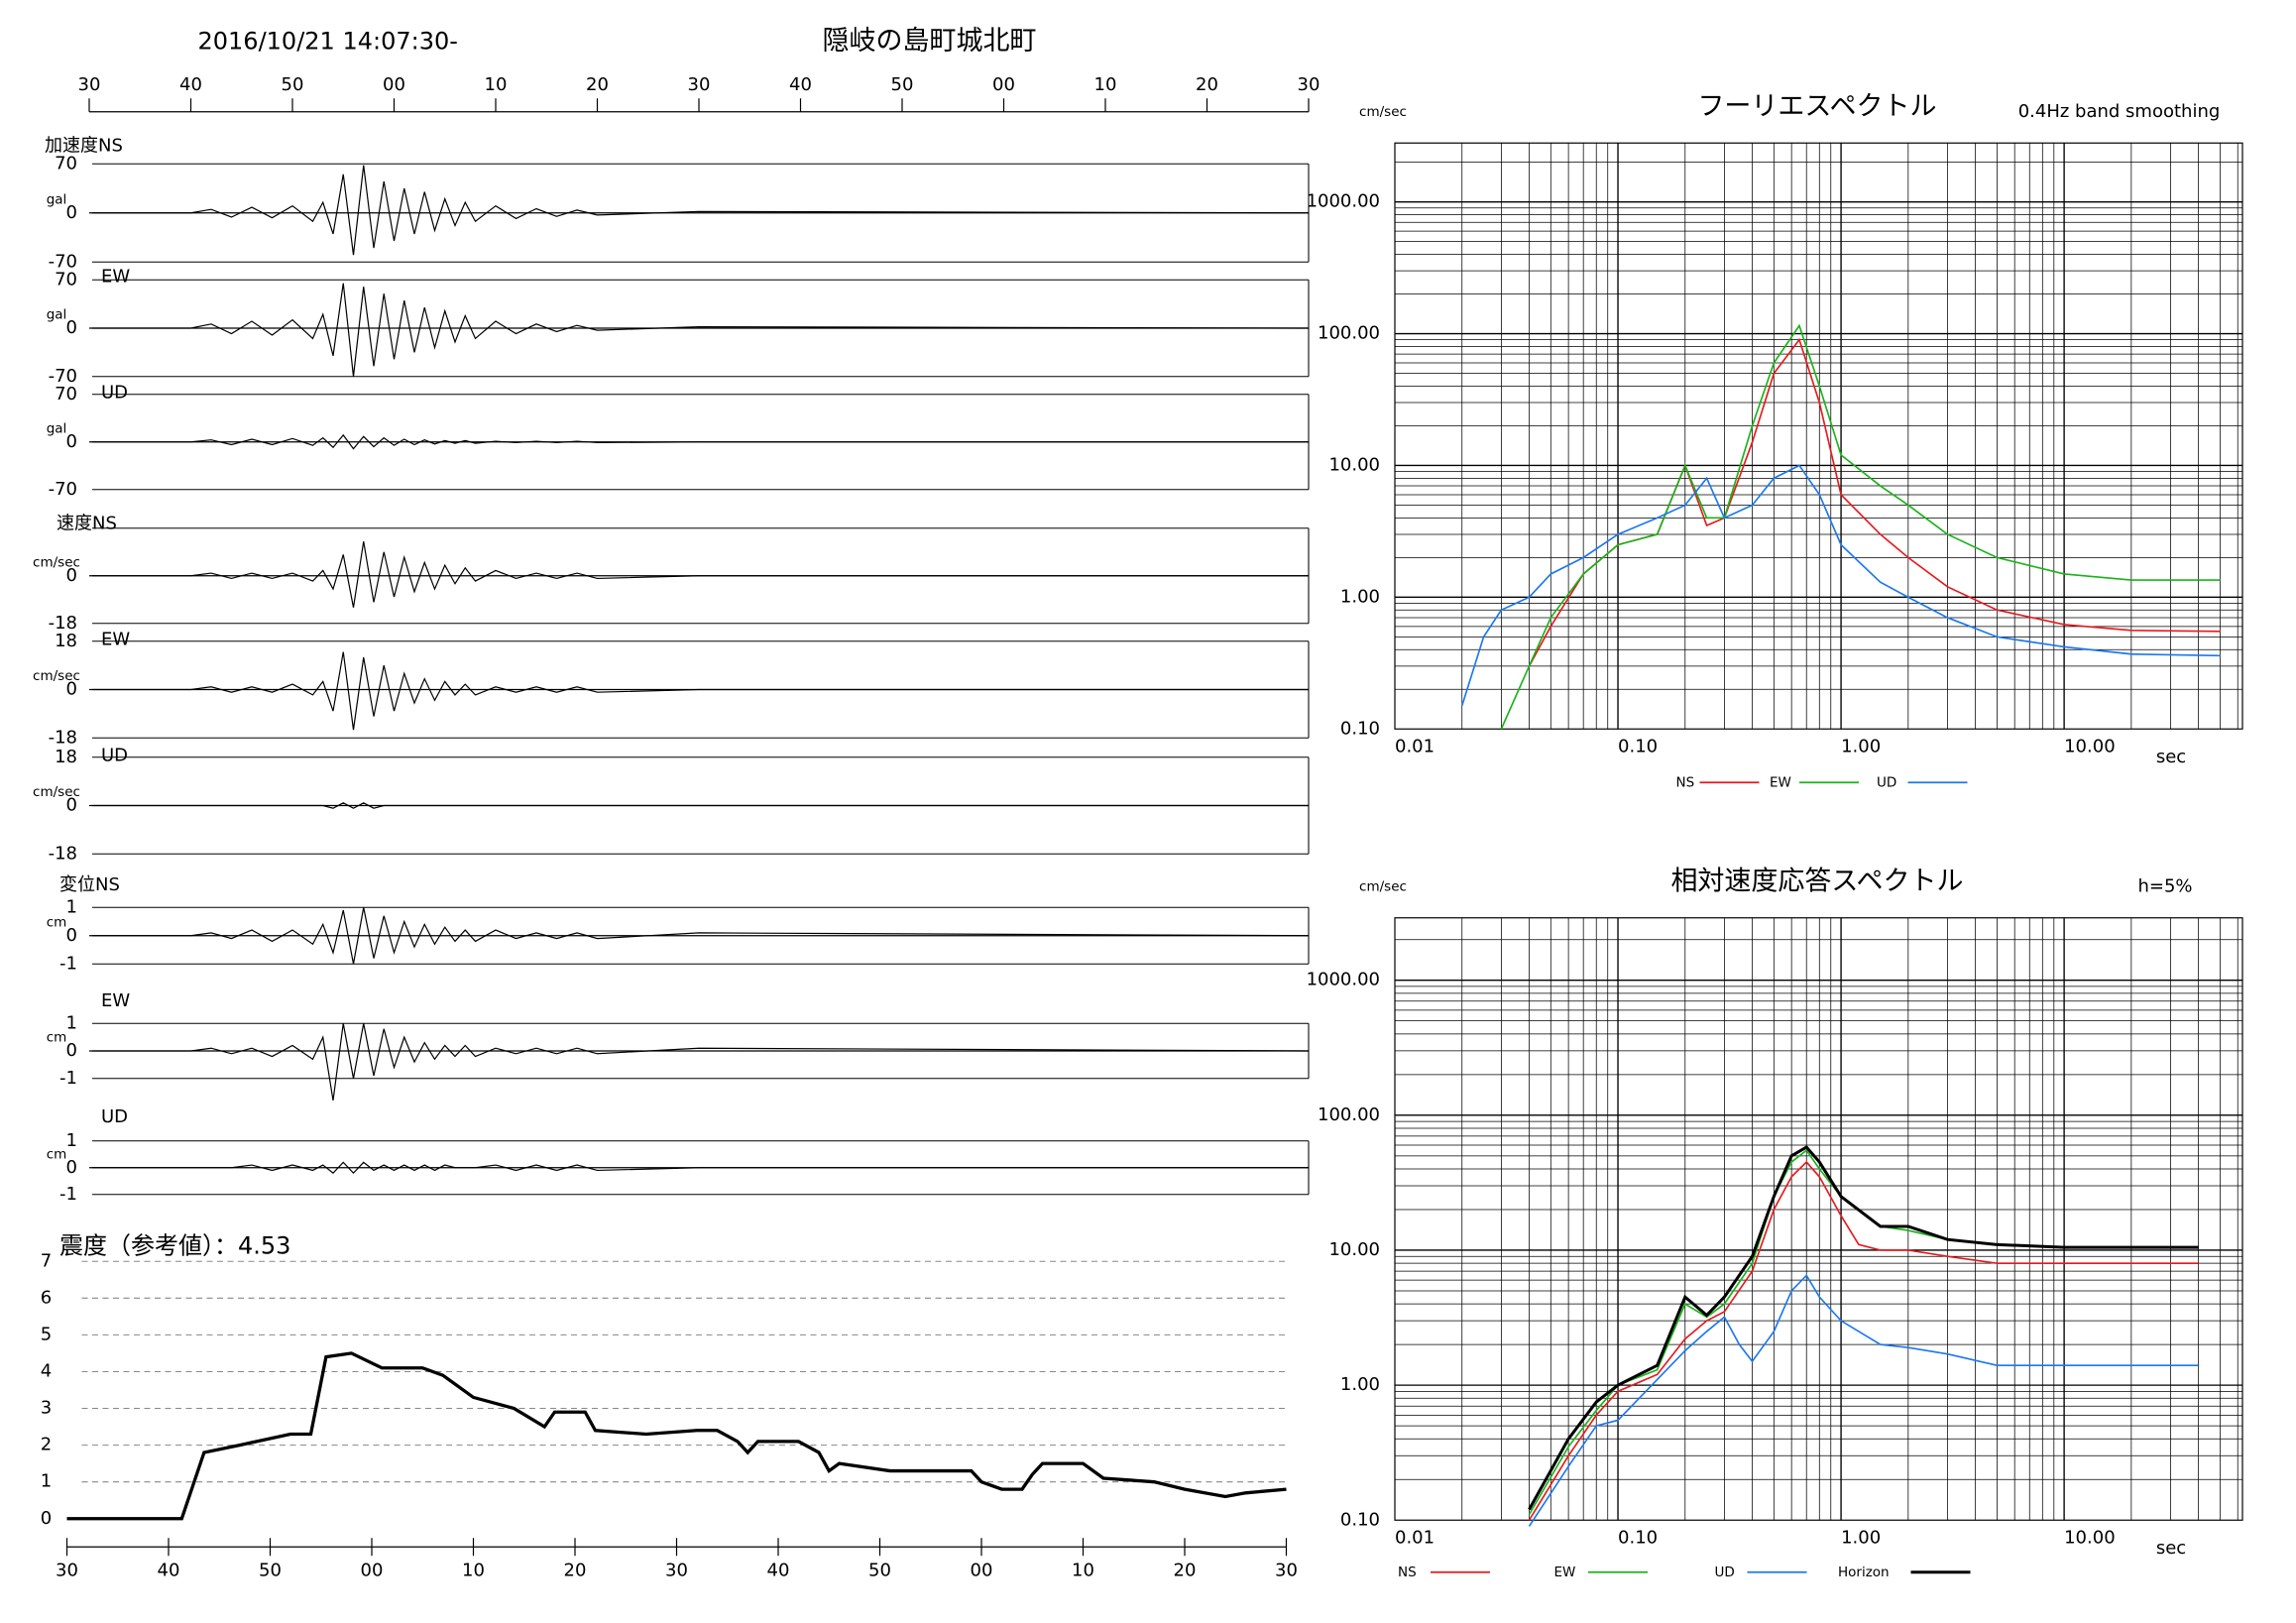 Image resolution: width=2296 pixels, height=1623 pixels. What do you see at coordinates (1861, 1537) in the screenshot?
I see `x-tick-label: 1.00` at bounding box center [1861, 1537].